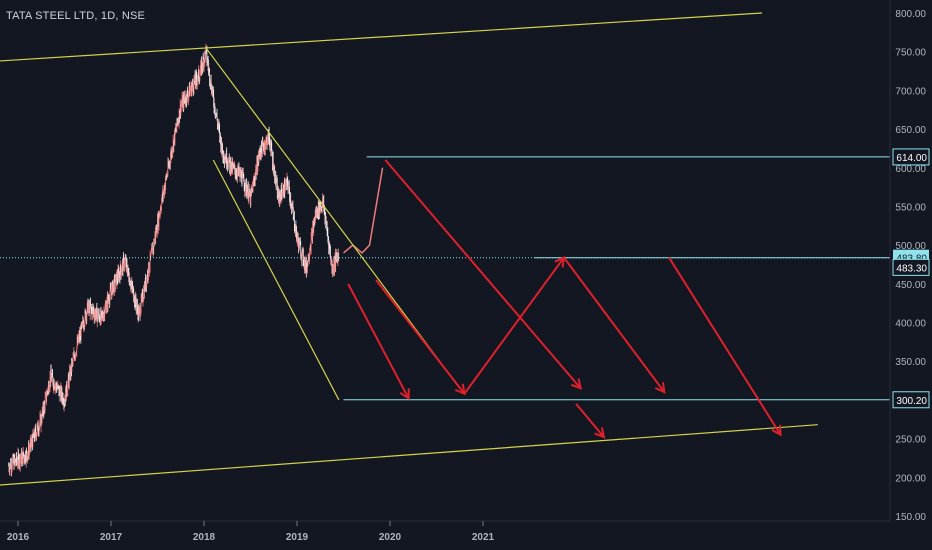 The width and height of the screenshot is (932, 550). I want to click on level-tag: 300.20, so click(911, 401).